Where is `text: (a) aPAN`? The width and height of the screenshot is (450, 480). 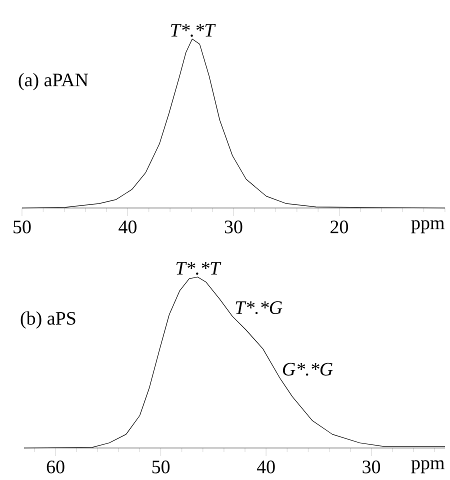 text: (a) aPAN is located at coordinates (53, 81).